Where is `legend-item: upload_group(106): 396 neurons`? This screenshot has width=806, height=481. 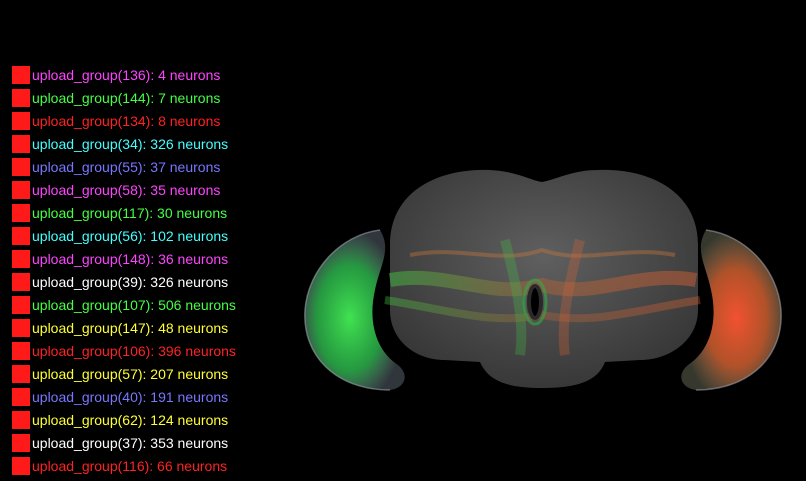
legend-item: upload_group(106): 396 neurons is located at coordinates (124, 350).